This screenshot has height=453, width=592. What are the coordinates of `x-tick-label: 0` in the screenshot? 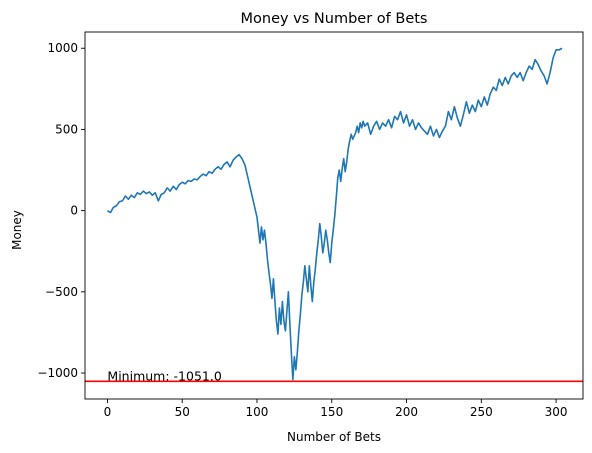 It's located at (108, 412).